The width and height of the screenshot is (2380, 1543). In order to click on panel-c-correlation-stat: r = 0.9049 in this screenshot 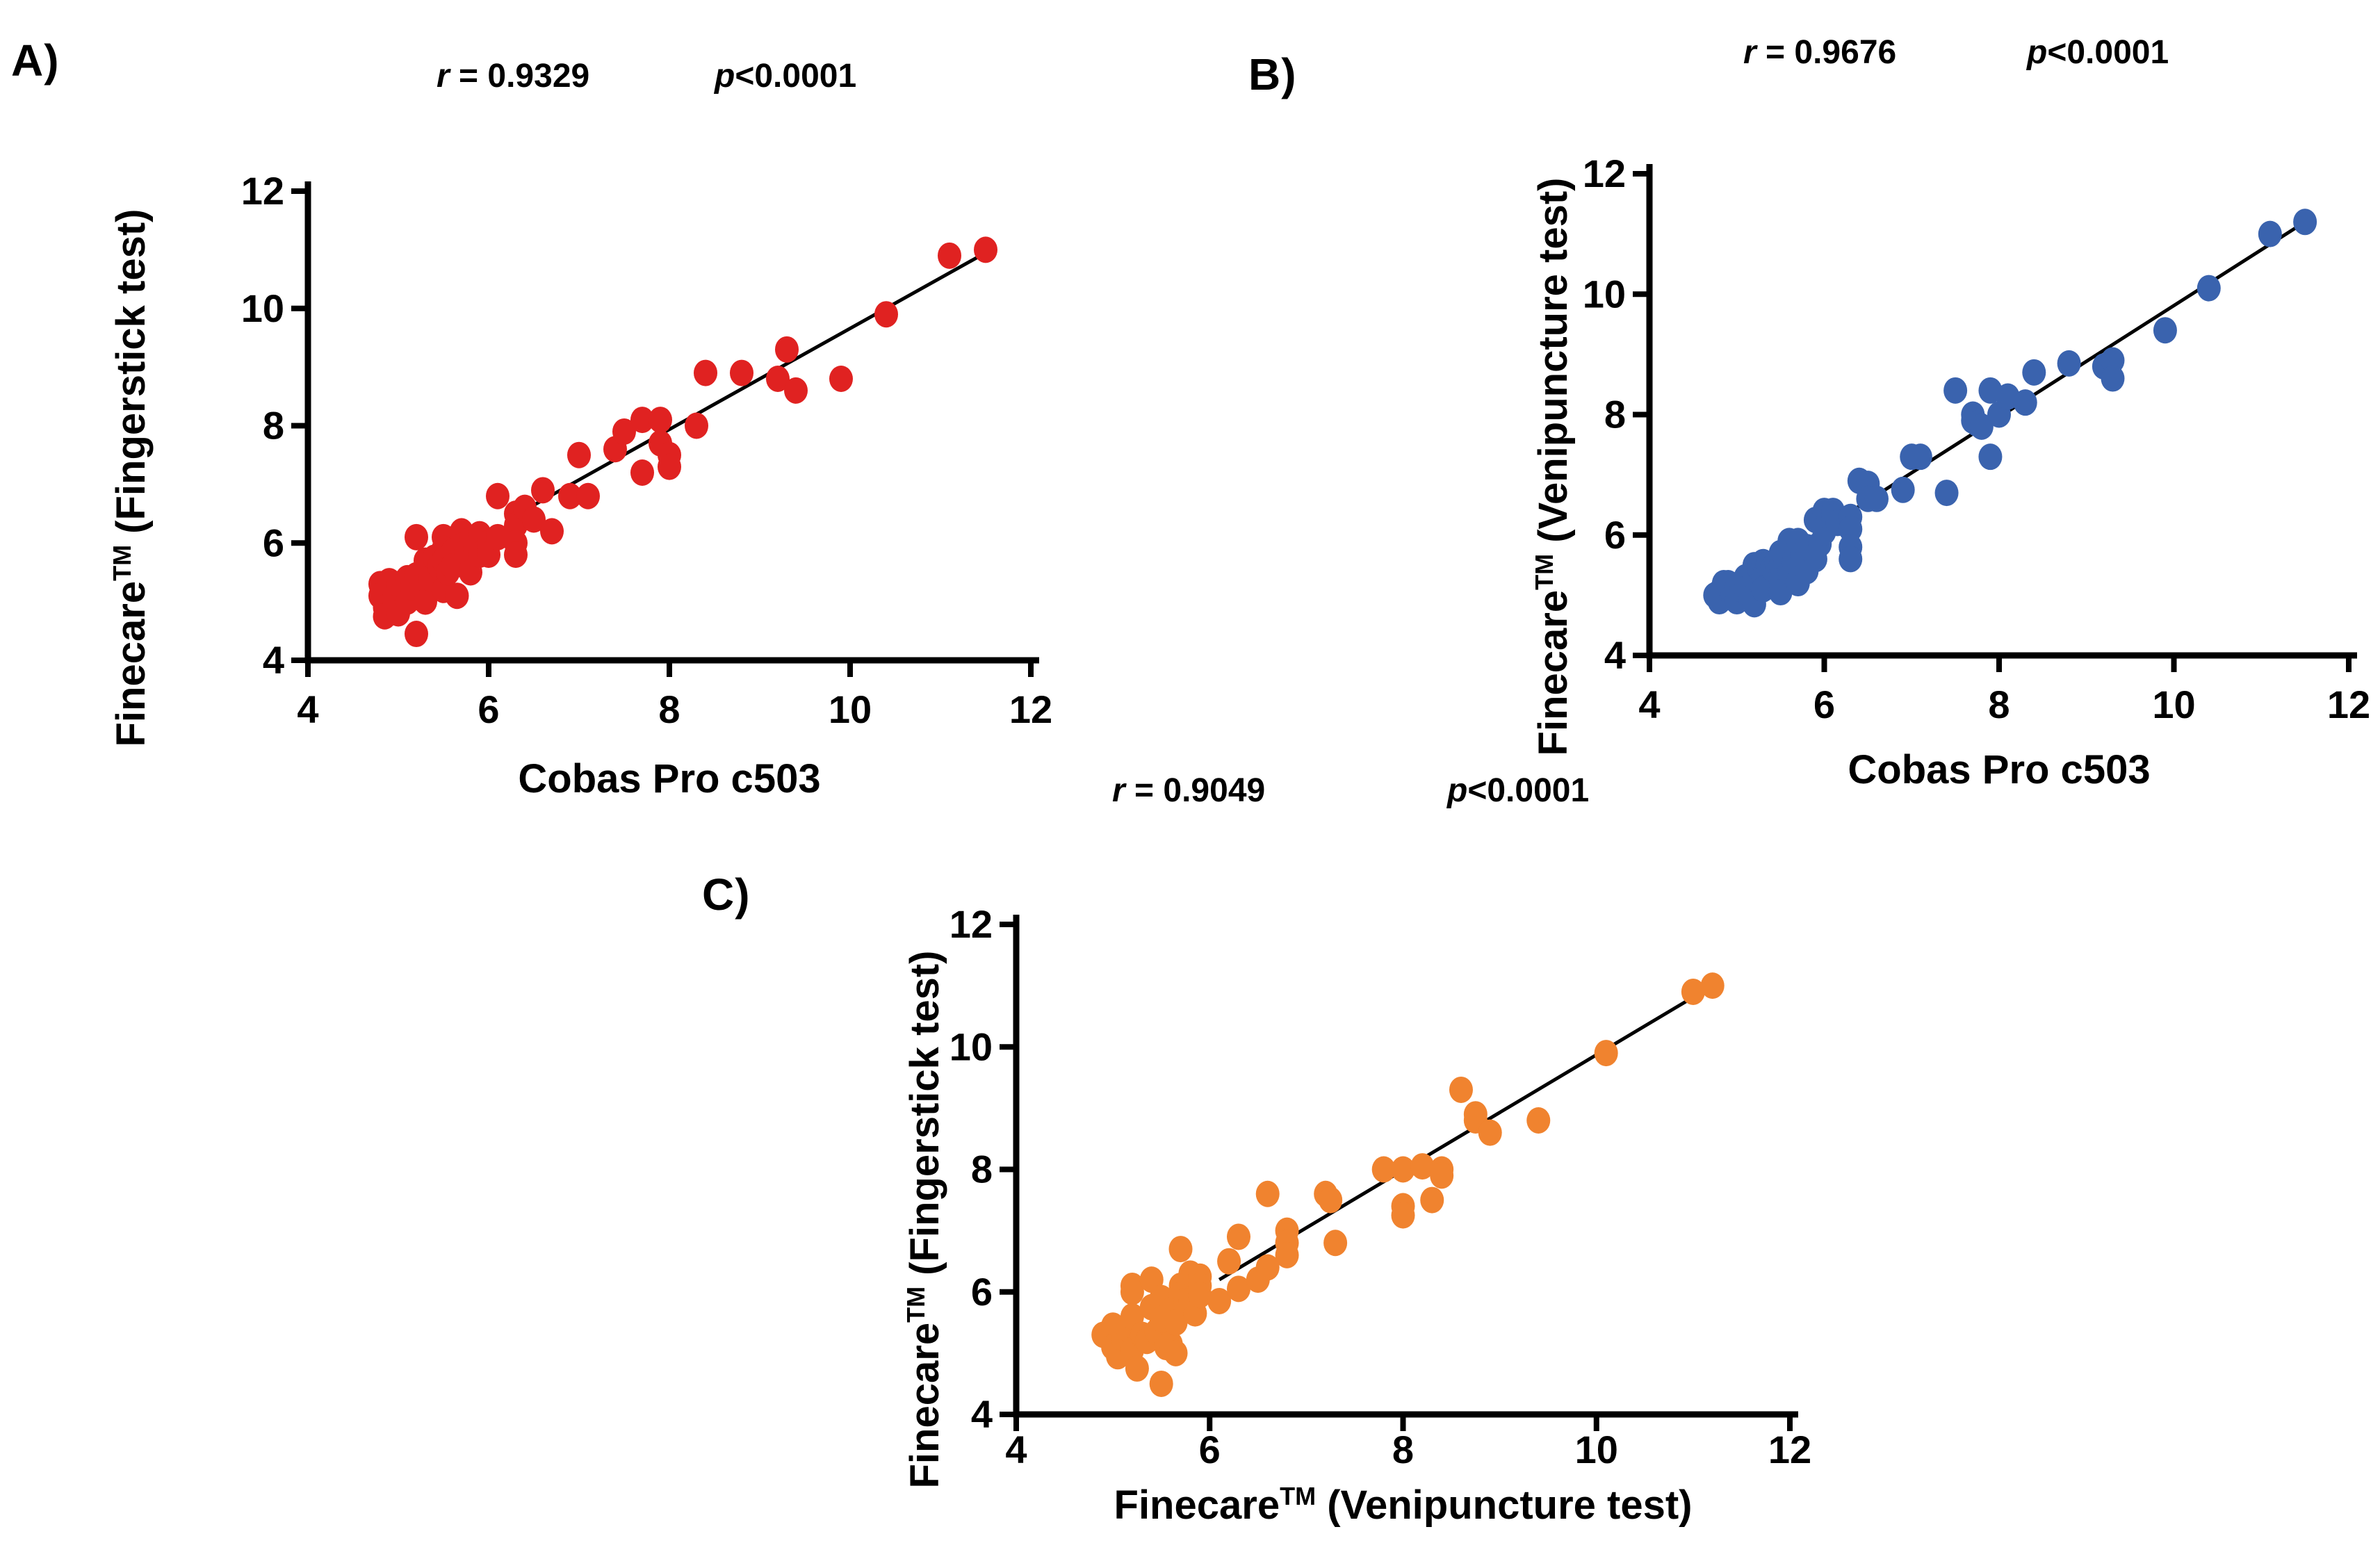, I will do `click(1188, 791)`.